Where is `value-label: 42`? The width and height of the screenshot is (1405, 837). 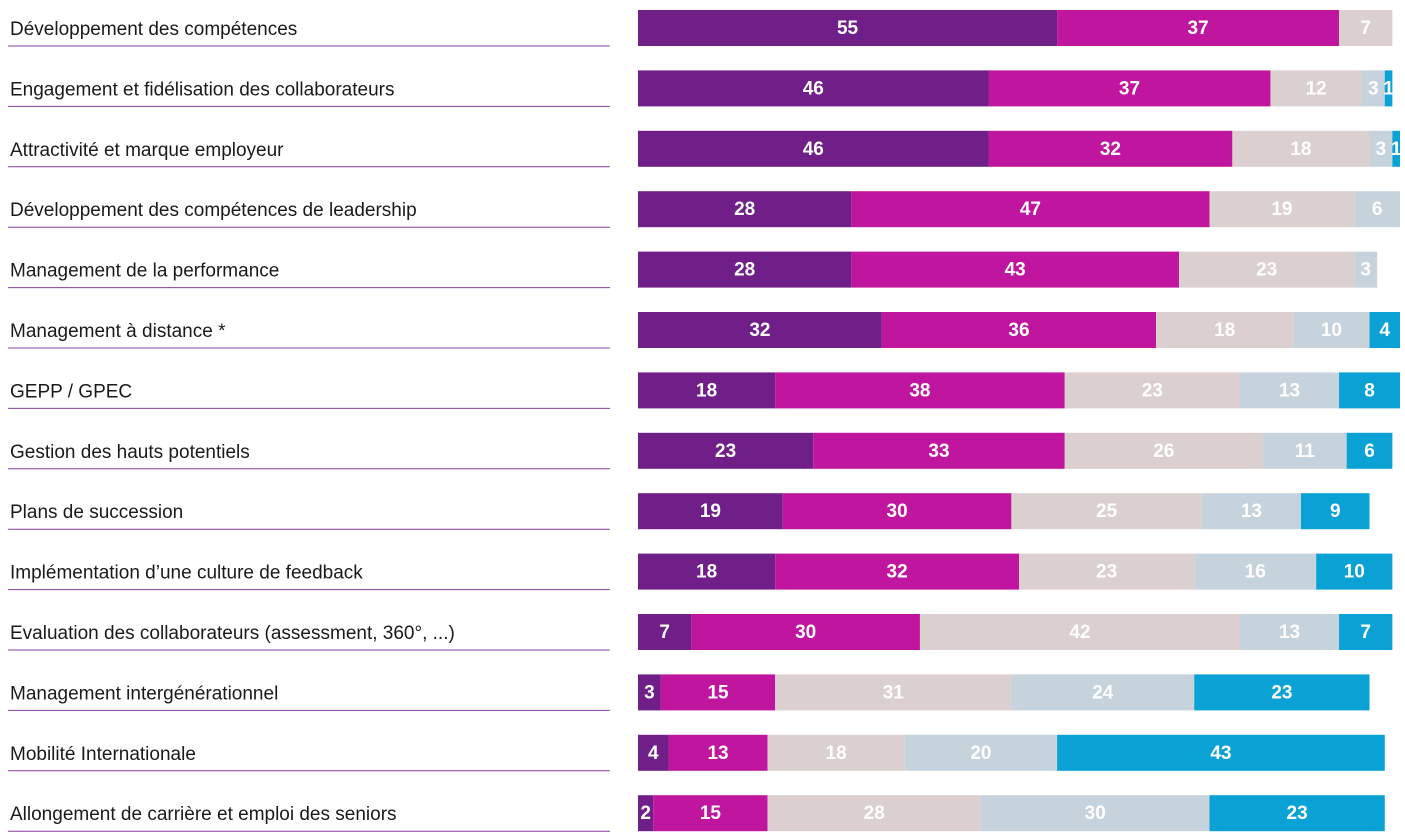
value-label: 42 is located at coordinates (1079, 632).